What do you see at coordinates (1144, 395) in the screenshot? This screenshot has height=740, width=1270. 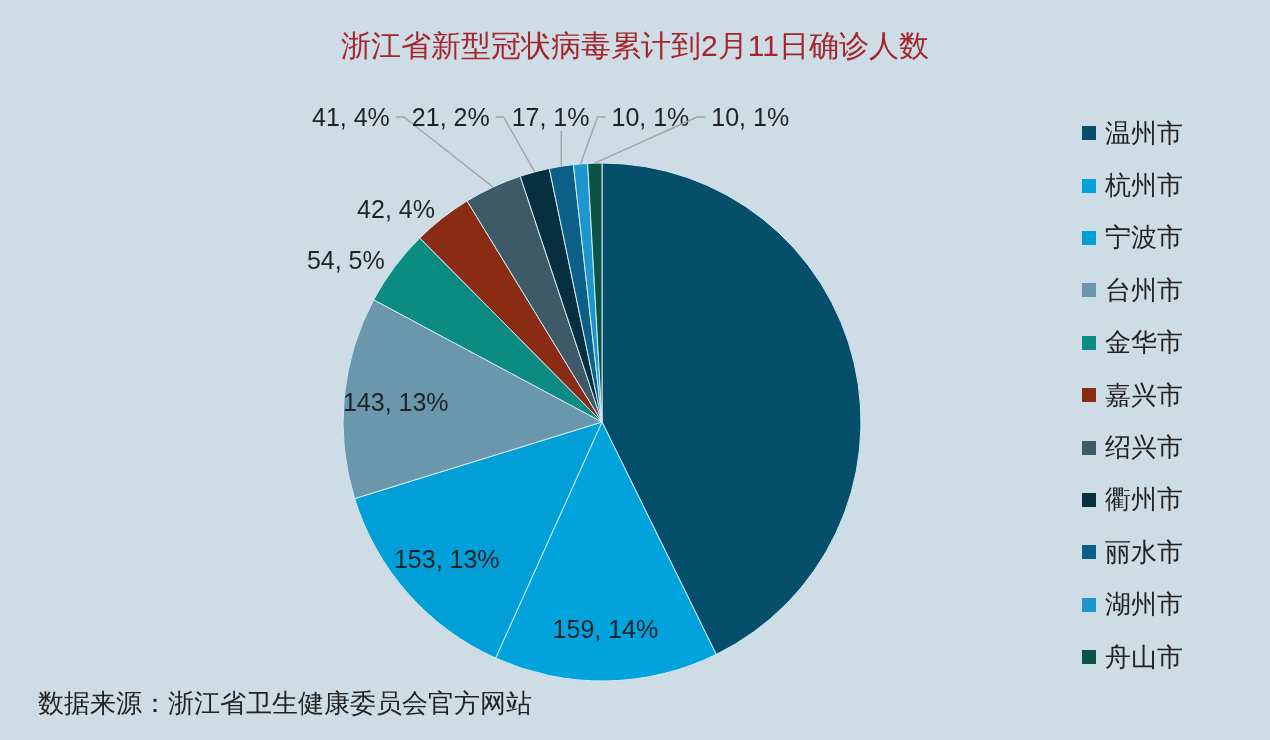 I see `legend-label: 嘉兴市` at bounding box center [1144, 395].